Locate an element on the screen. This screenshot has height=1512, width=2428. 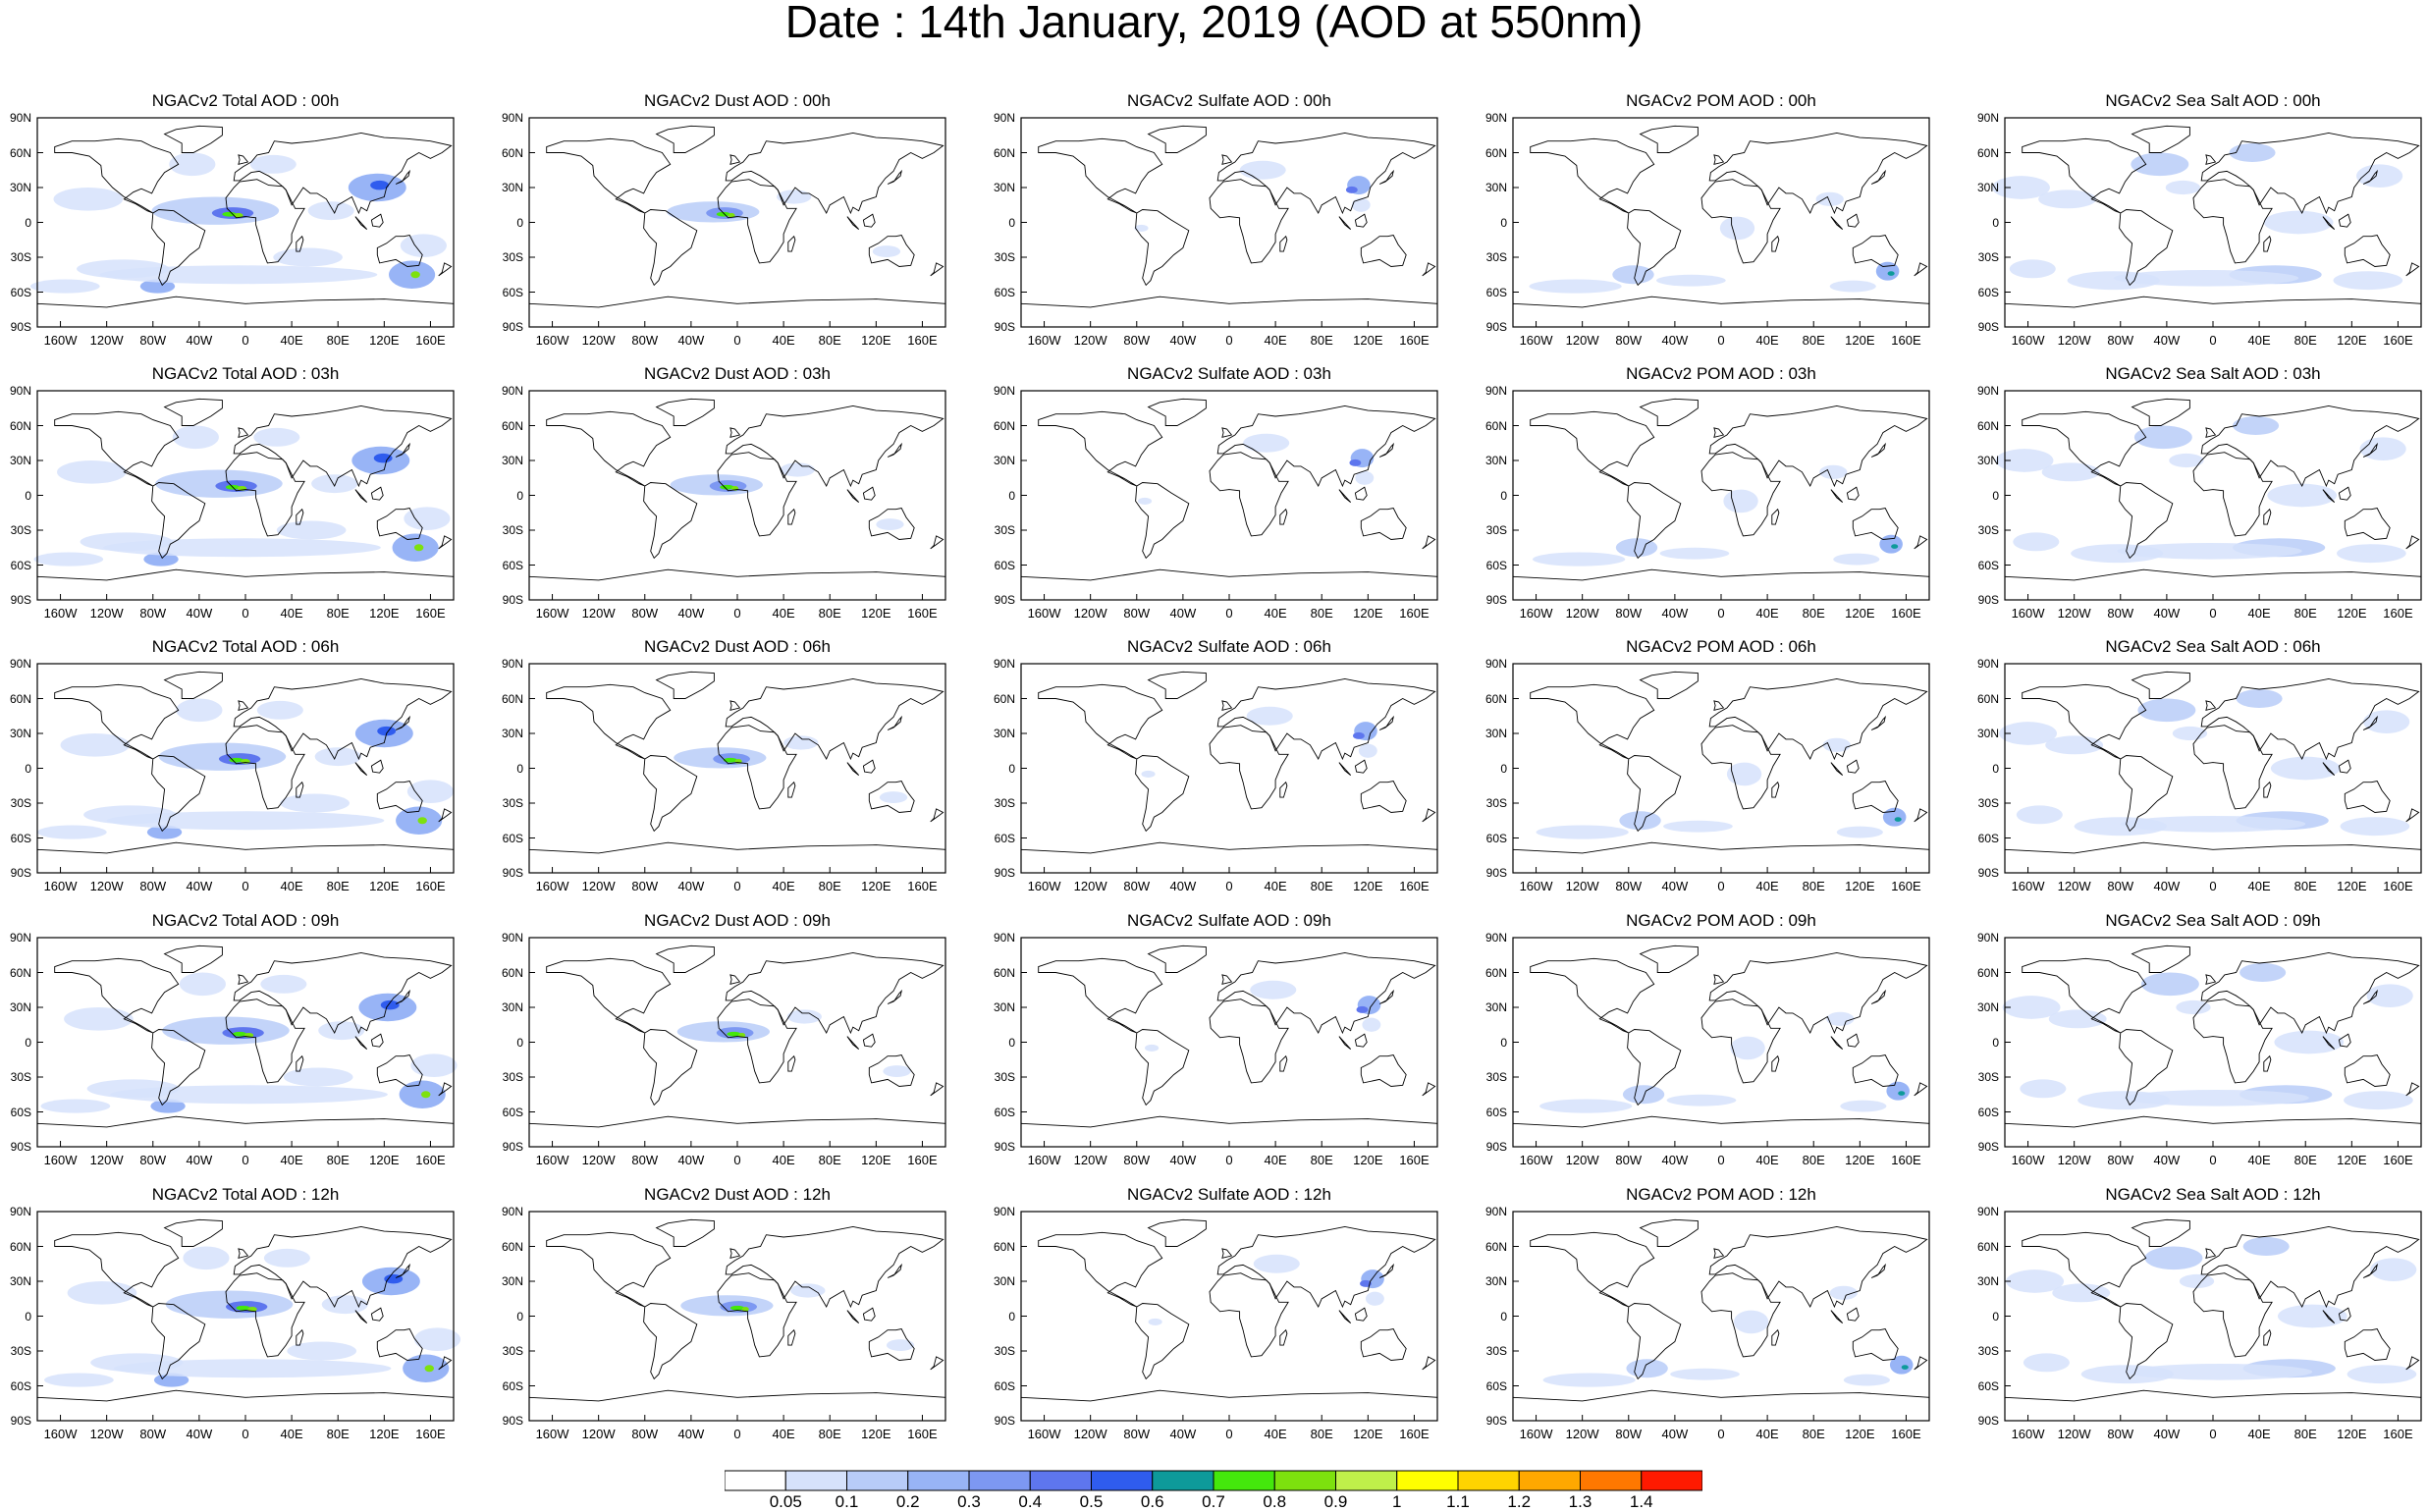
lat-tick-label: 90N is located at coordinates (1495, 1211).